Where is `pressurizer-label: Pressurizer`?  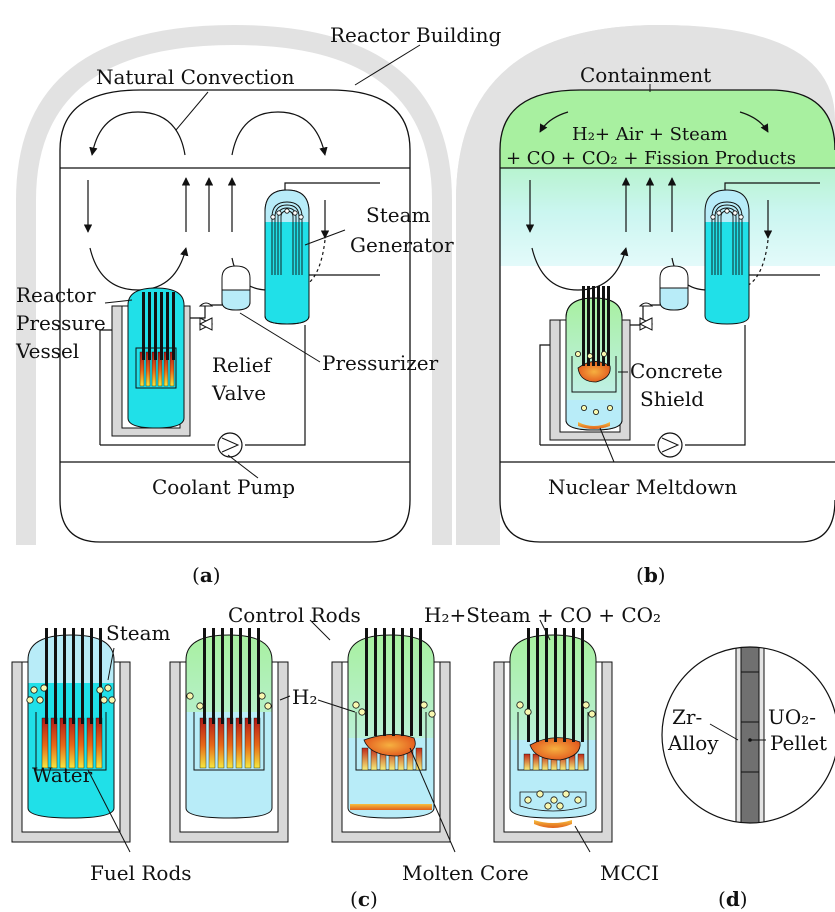 pressurizer-label: Pressurizer is located at coordinates (380, 363).